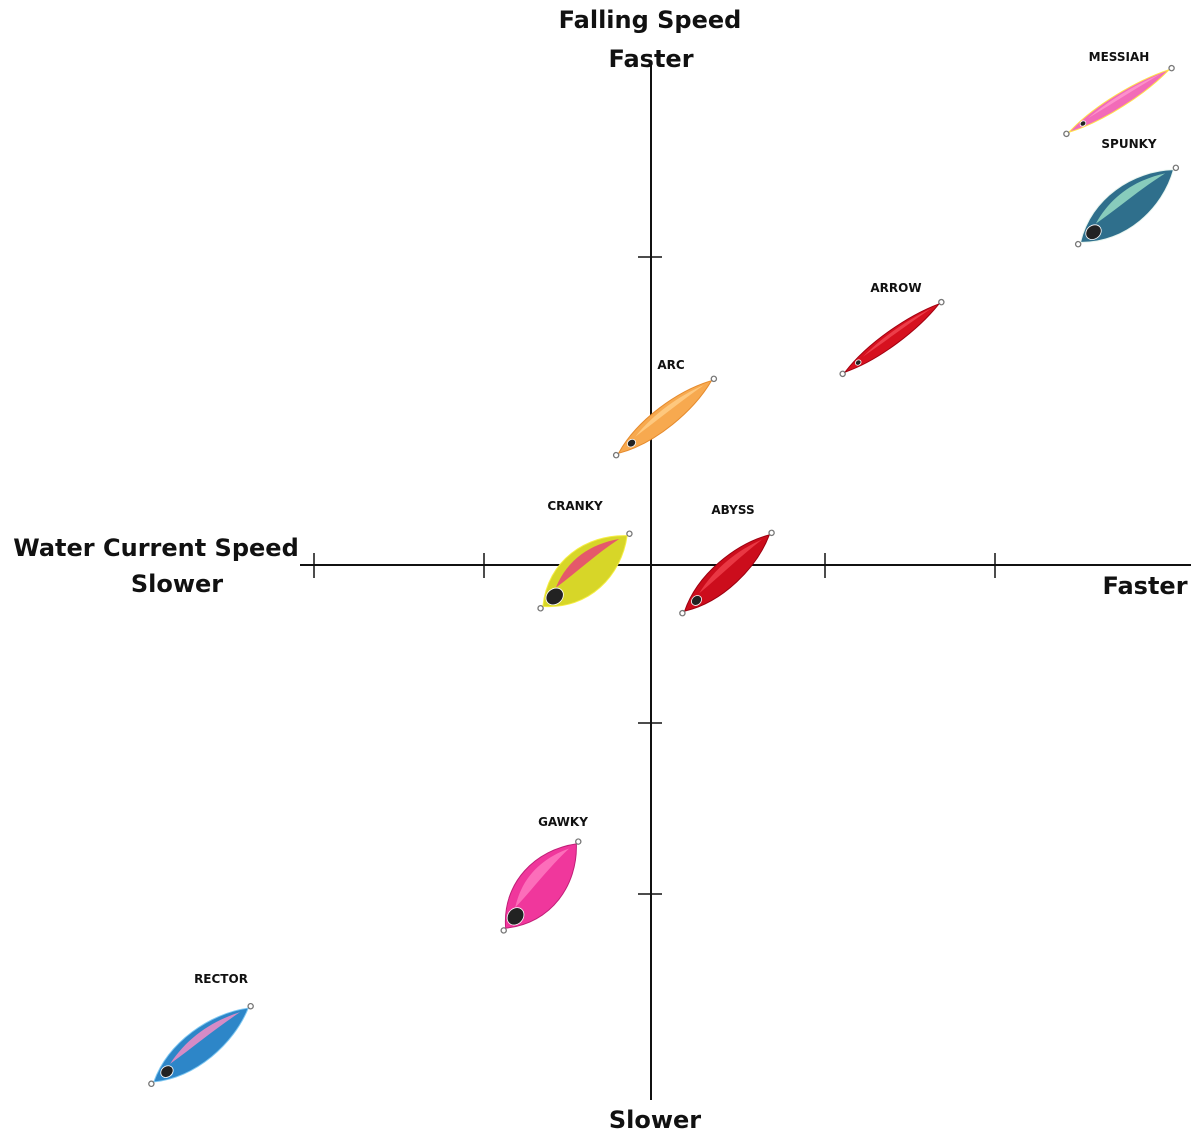 The width and height of the screenshot is (1201, 1133). What do you see at coordinates (221, 979) in the screenshot?
I see `jig-label: RECTOR` at bounding box center [221, 979].